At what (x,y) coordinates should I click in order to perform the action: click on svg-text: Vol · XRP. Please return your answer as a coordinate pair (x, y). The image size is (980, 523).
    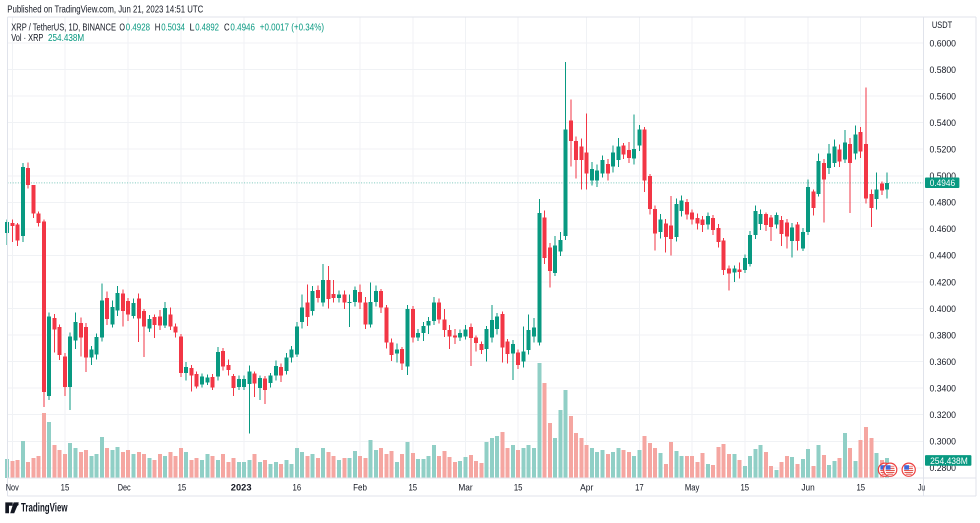
    Looking at the image, I should click on (27, 38).